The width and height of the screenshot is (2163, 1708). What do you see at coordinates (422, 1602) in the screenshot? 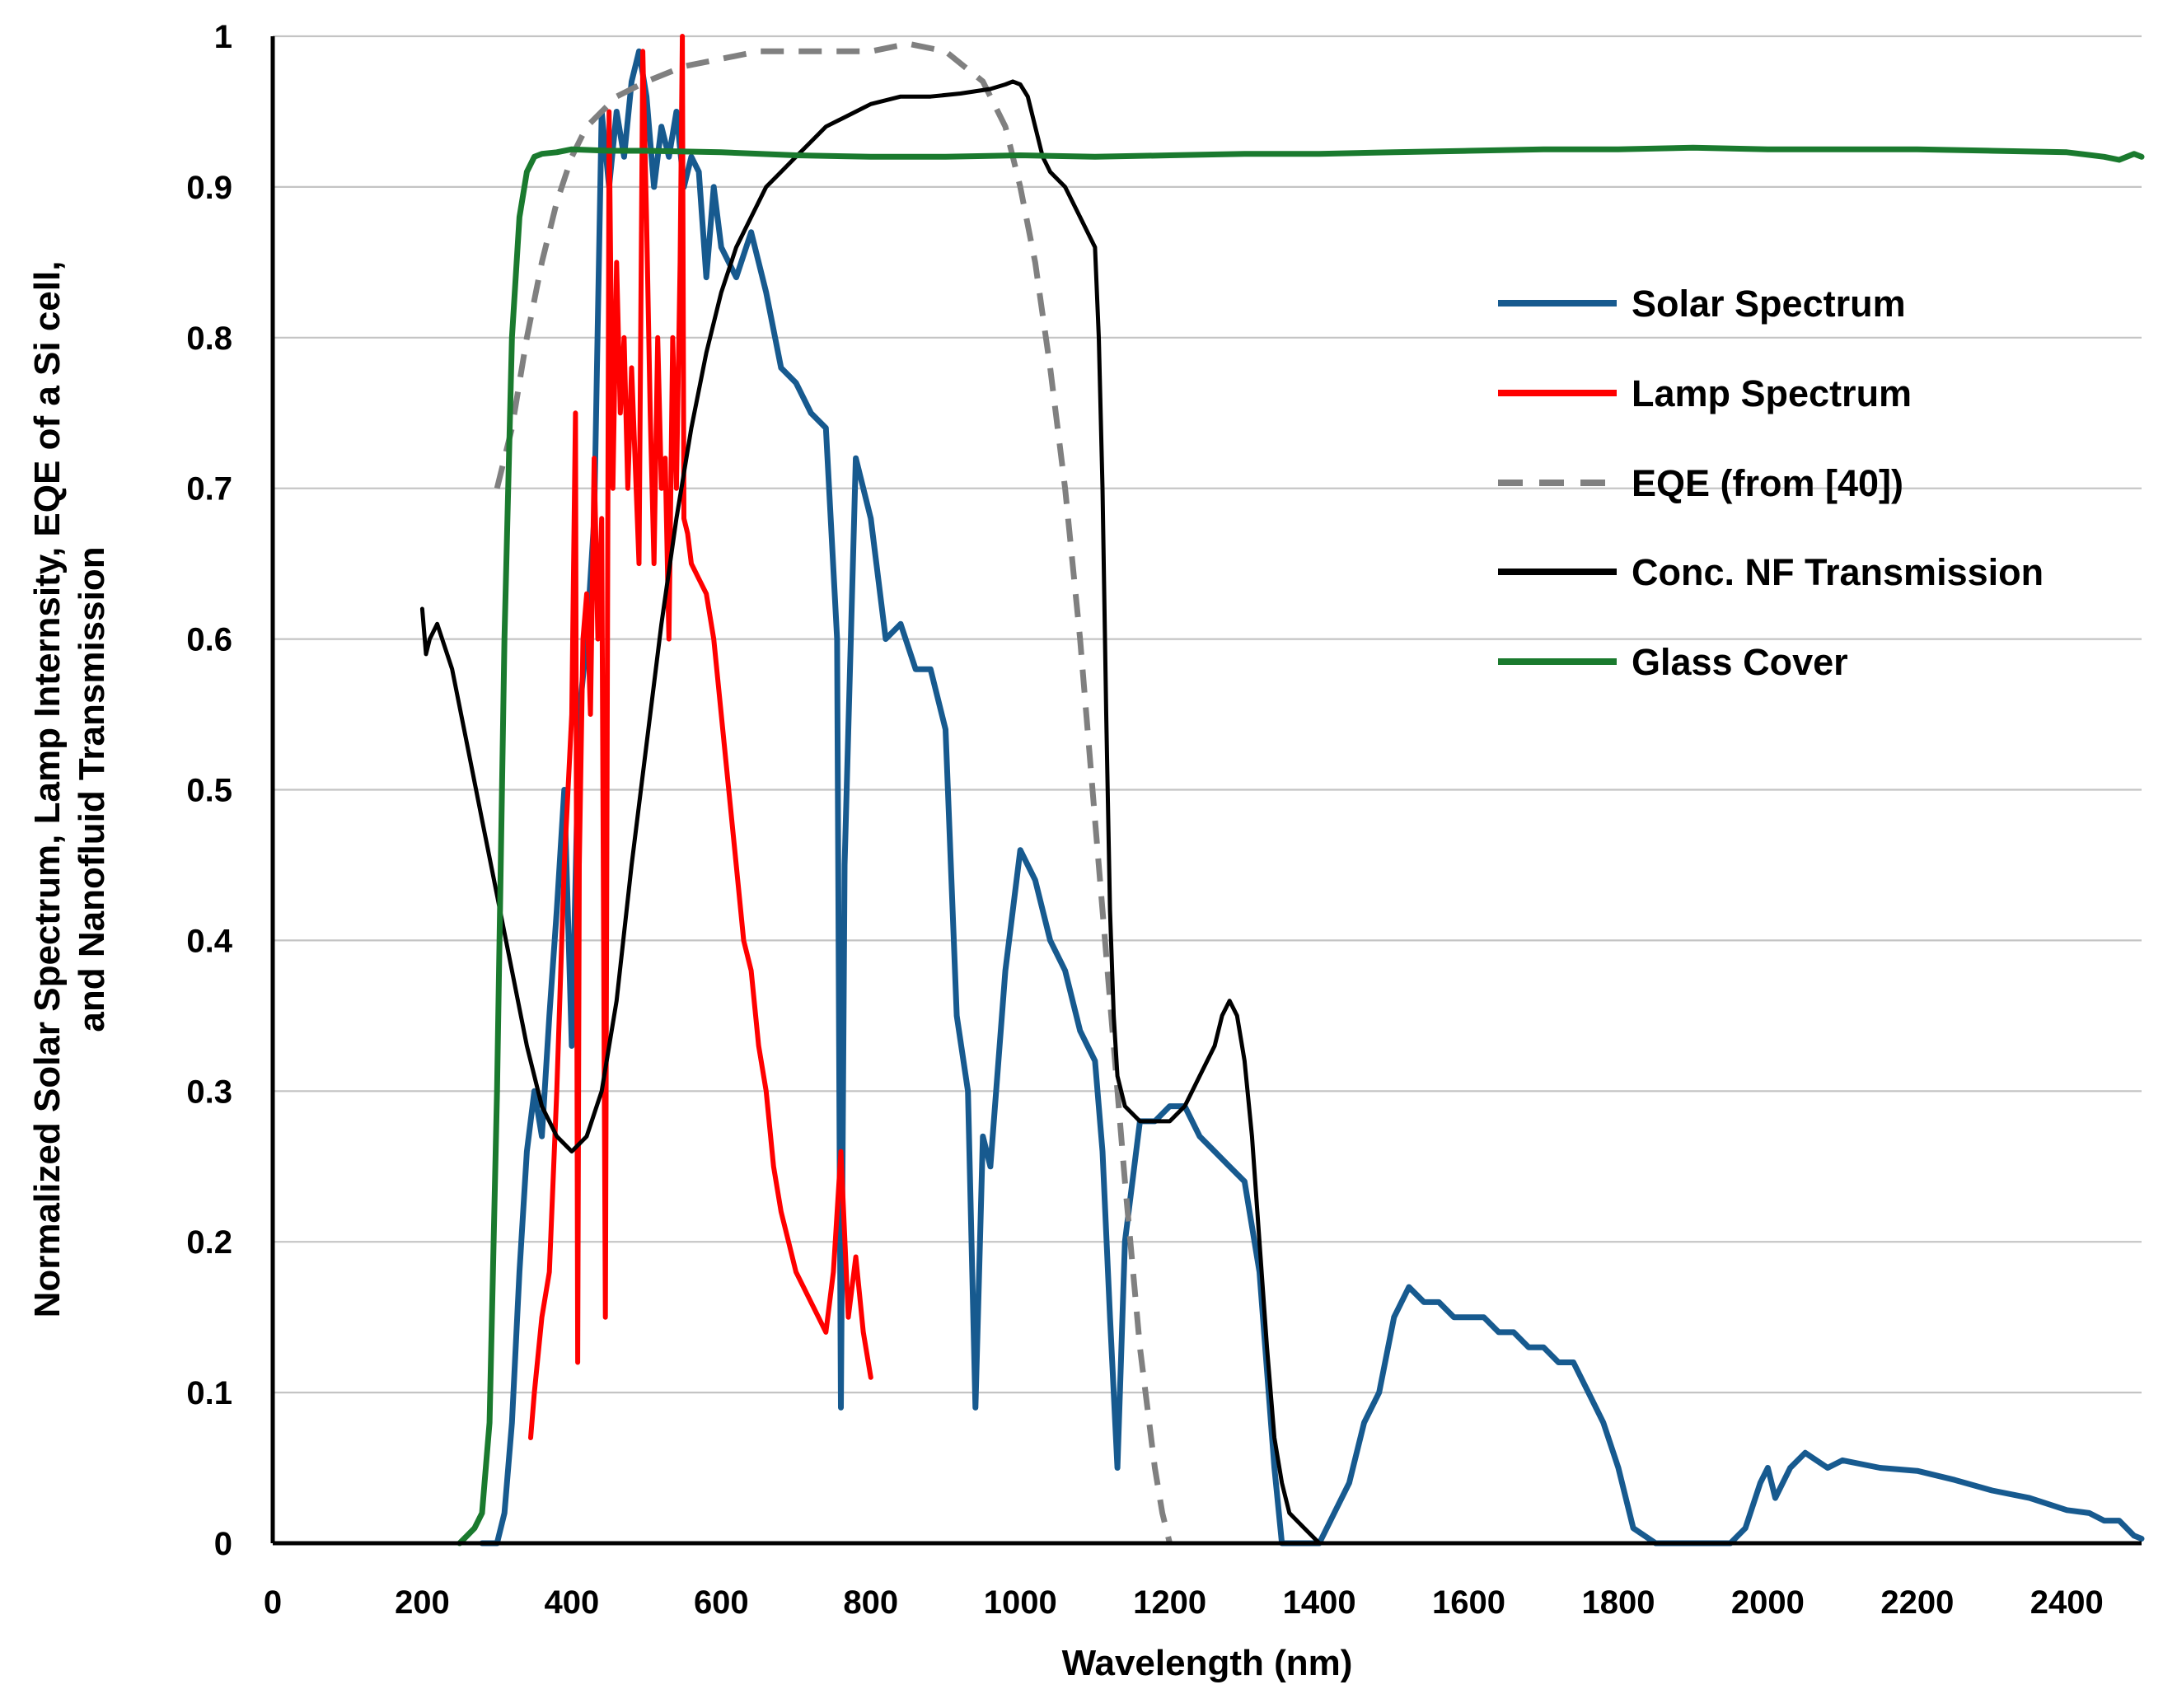
I see `x-tick-label: 200` at bounding box center [422, 1602].